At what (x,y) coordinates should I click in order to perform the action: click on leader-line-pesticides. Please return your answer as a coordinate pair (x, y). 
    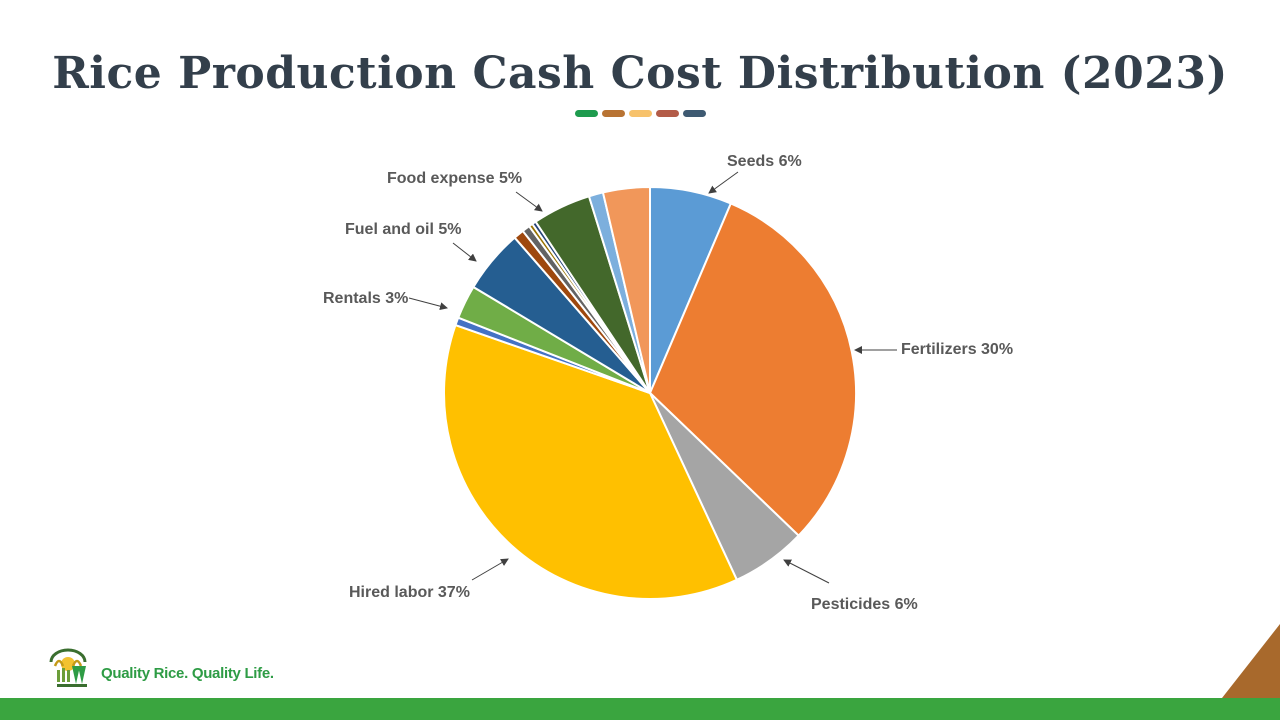
    Looking at the image, I should click on (806, 571).